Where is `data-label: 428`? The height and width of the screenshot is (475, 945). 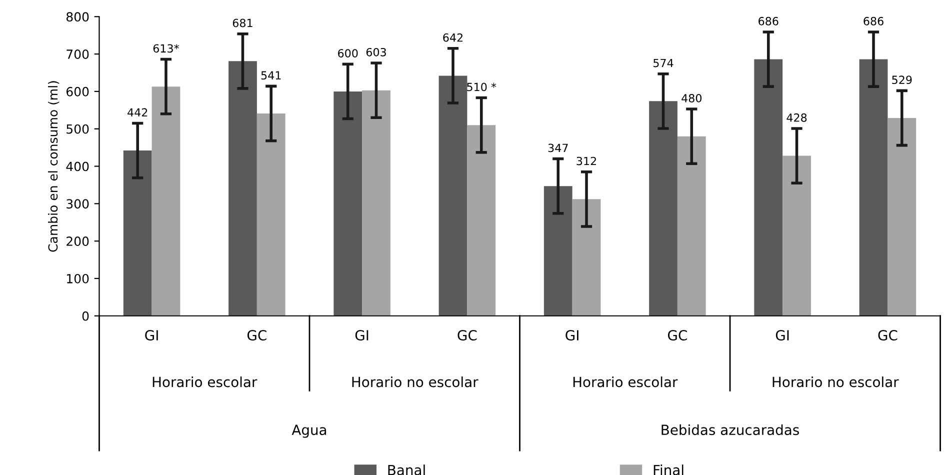
data-label: 428 is located at coordinates (796, 117).